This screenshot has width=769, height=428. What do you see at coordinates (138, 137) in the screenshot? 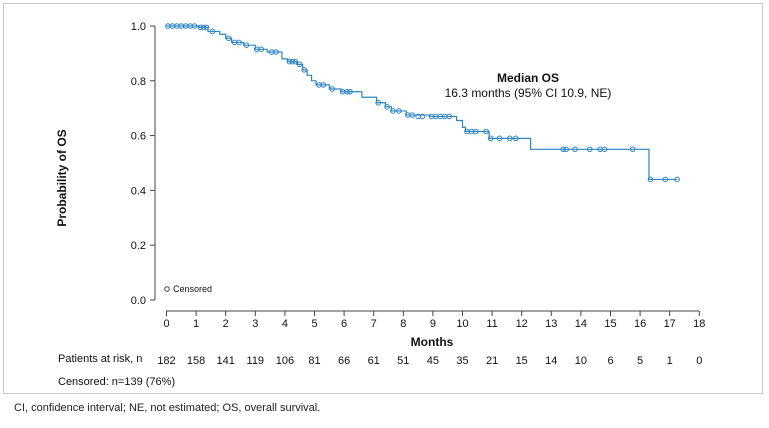
I see `y-tick-label: 0.6` at bounding box center [138, 137].